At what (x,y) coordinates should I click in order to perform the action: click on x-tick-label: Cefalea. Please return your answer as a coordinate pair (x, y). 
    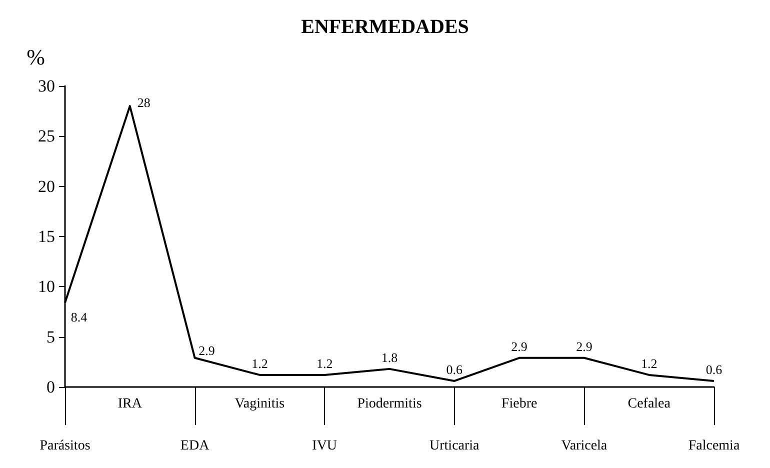
    Looking at the image, I should click on (650, 404).